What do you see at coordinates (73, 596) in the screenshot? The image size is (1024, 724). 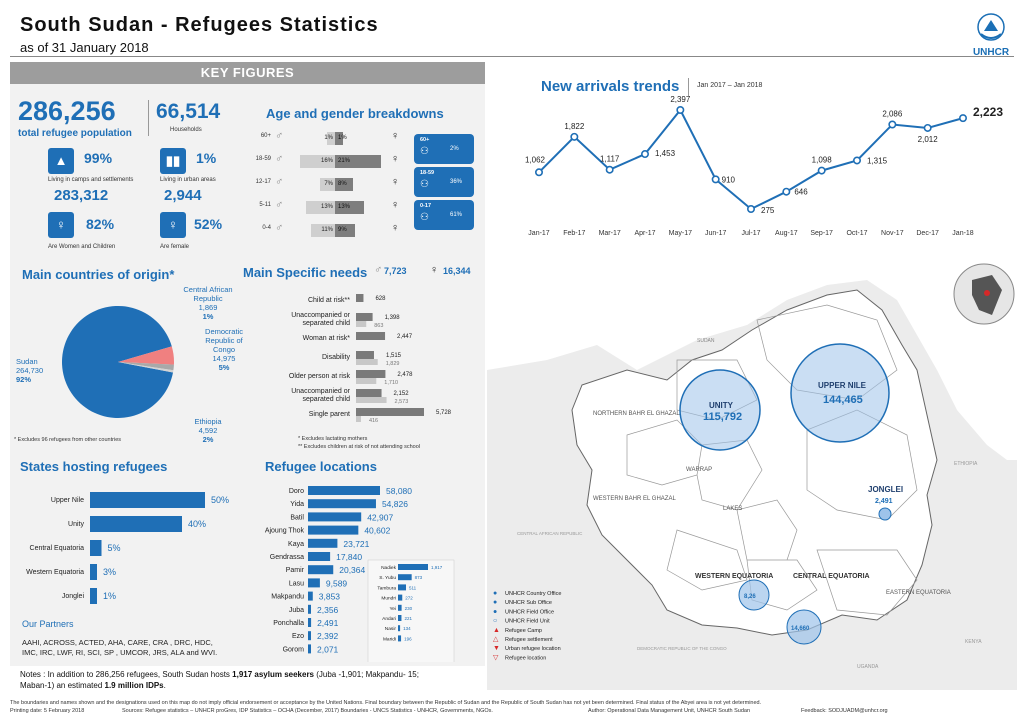 I see `state-label: Jonglei` at bounding box center [73, 596].